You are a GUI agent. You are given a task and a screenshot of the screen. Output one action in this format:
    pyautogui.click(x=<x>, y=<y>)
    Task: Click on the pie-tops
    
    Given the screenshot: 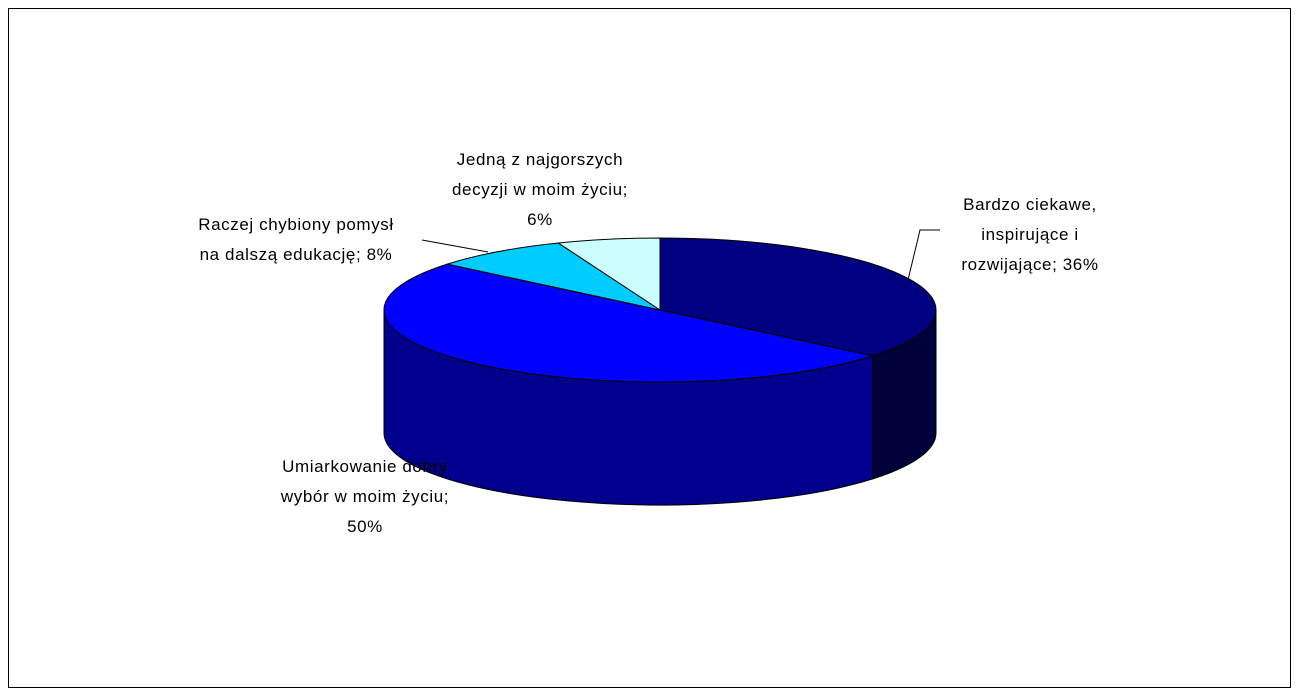 What is the action you would take?
    pyautogui.click(x=660, y=310)
    